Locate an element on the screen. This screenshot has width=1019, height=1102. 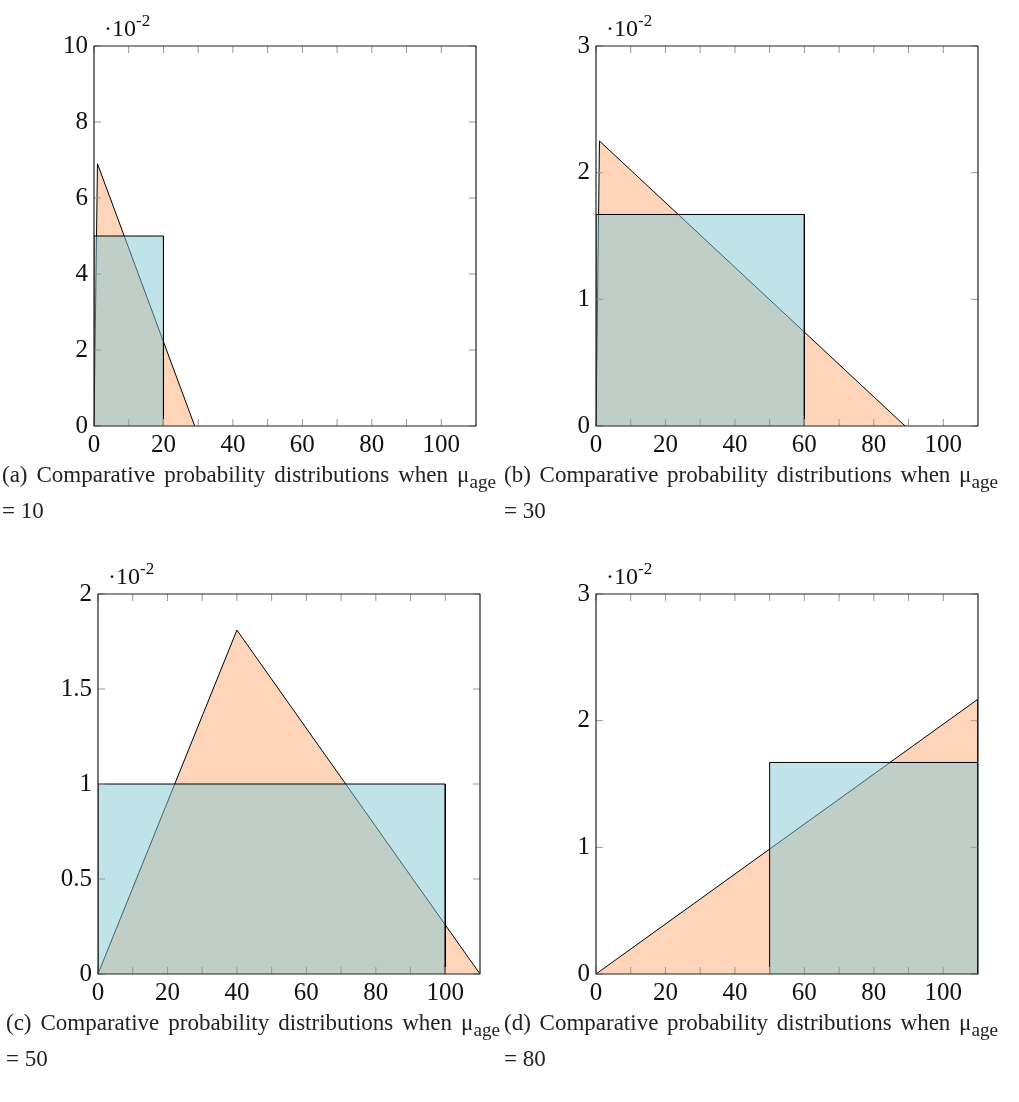
y-tick-label: 6 is located at coordinates (81, 196).